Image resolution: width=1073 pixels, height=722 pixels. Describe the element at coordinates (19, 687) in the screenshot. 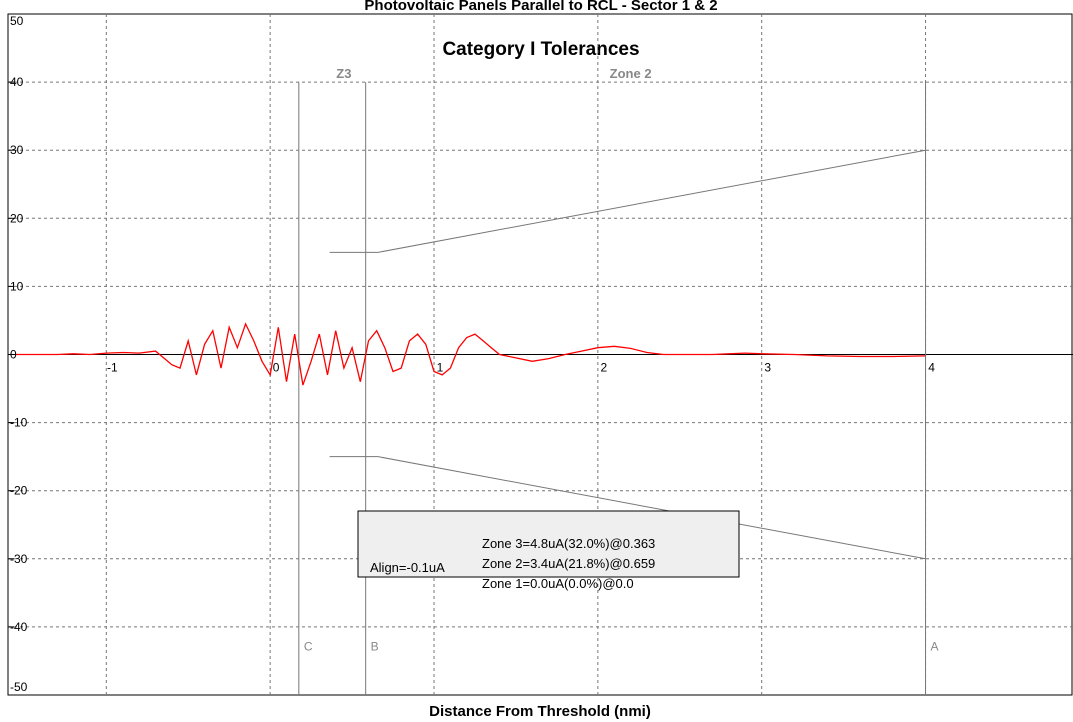

I see `y-tick-label: -50` at that location.